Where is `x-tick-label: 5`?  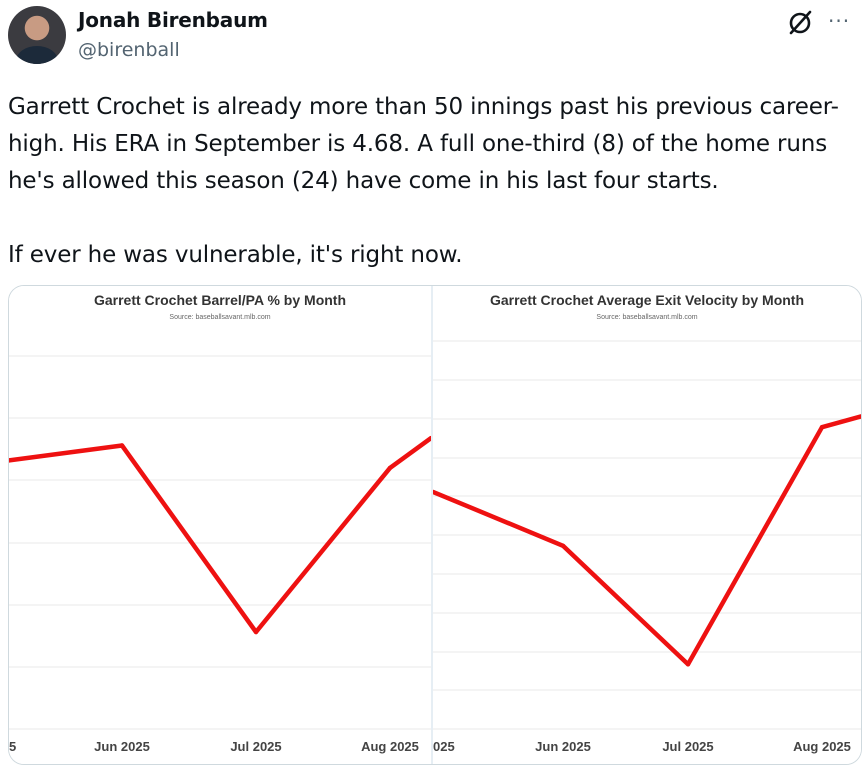 x-tick-label: 5 is located at coordinates (12, 746).